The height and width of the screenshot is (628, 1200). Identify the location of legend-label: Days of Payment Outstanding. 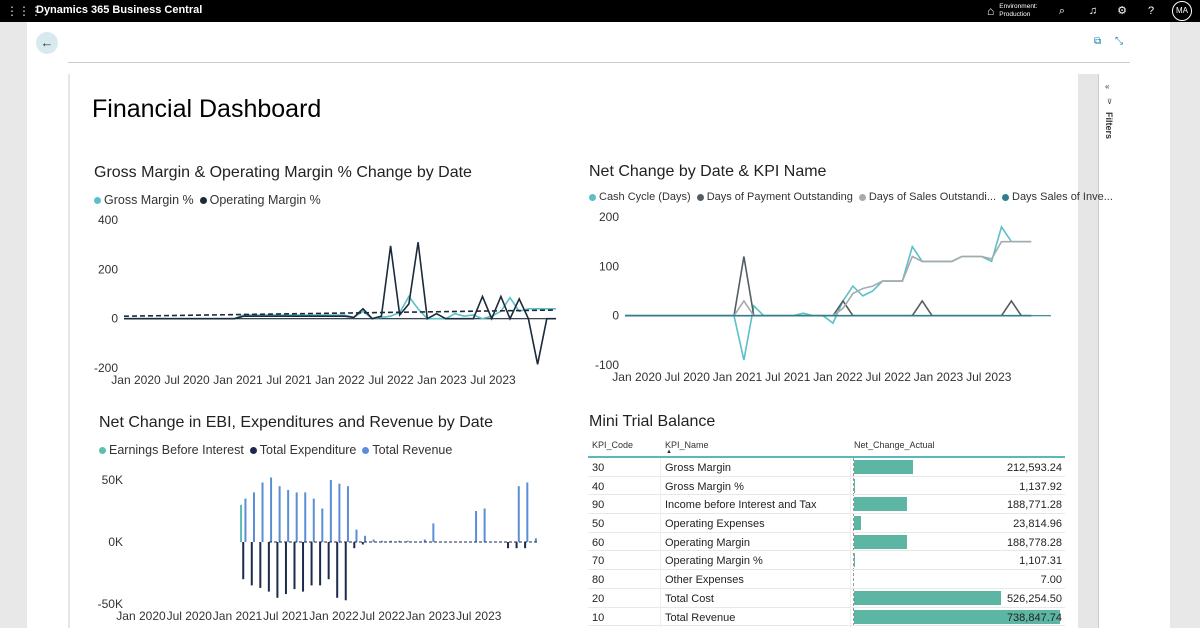
(779, 197).